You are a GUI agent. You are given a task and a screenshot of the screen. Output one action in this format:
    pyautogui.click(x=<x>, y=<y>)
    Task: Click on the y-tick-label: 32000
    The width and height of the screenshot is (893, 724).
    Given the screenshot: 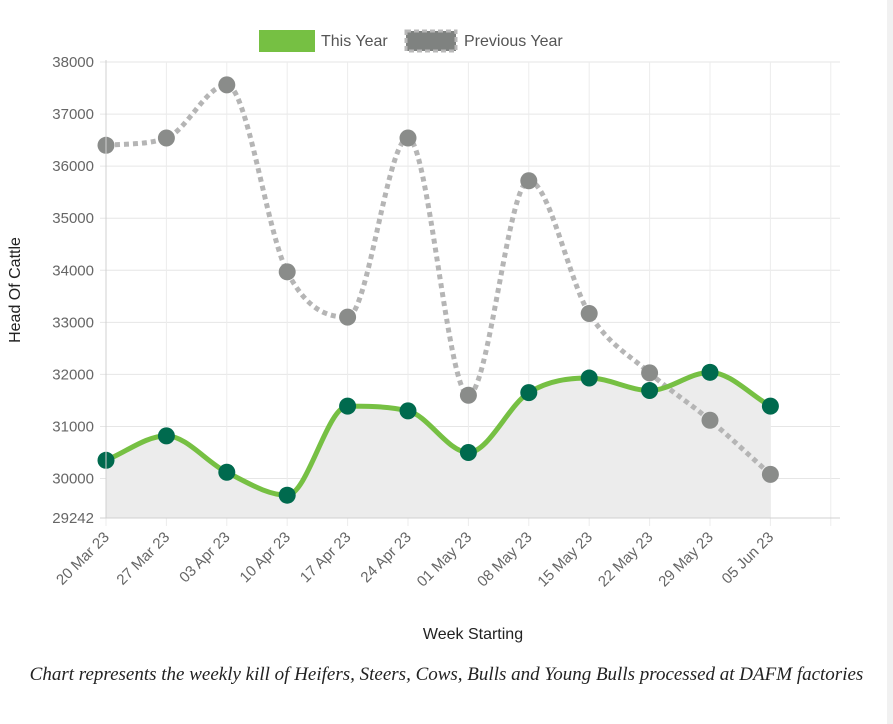 What is the action you would take?
    pyautogui.click(x=73, y=374)
    